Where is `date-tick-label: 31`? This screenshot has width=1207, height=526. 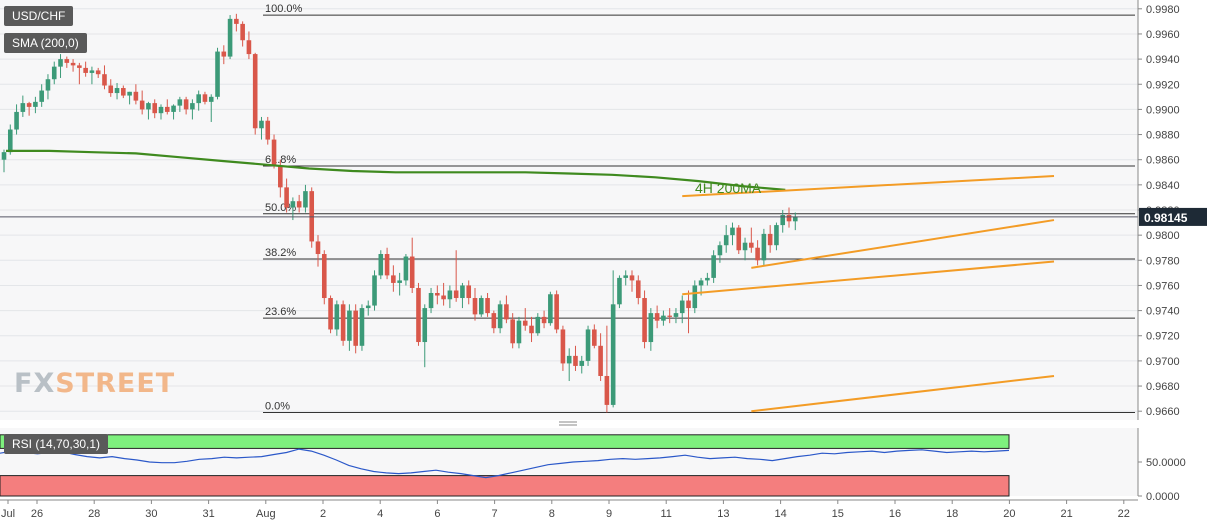
date-tick-label: 31 is located at coordinates (208, 514).